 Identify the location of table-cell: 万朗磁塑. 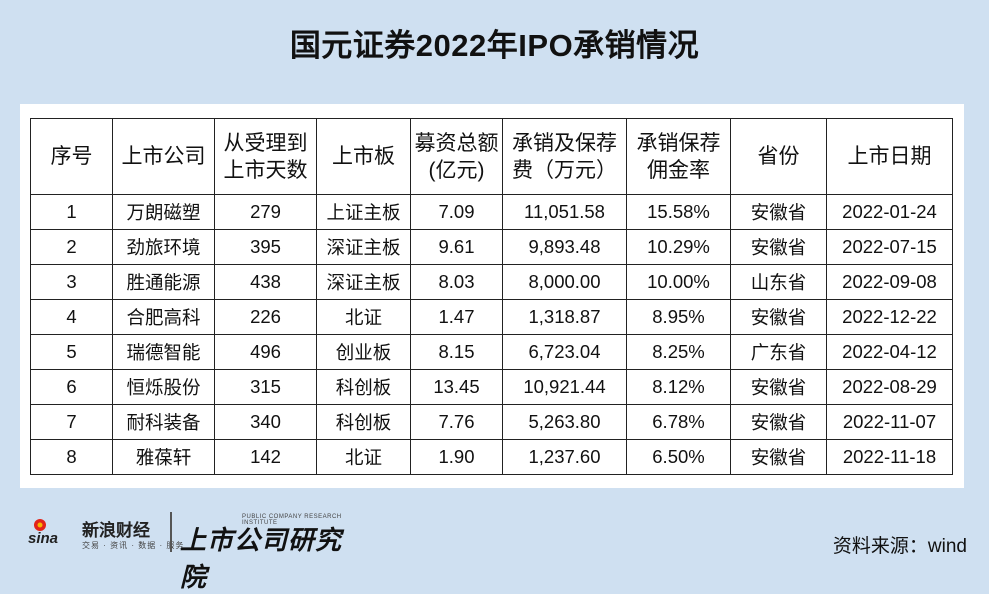
(163, 212).